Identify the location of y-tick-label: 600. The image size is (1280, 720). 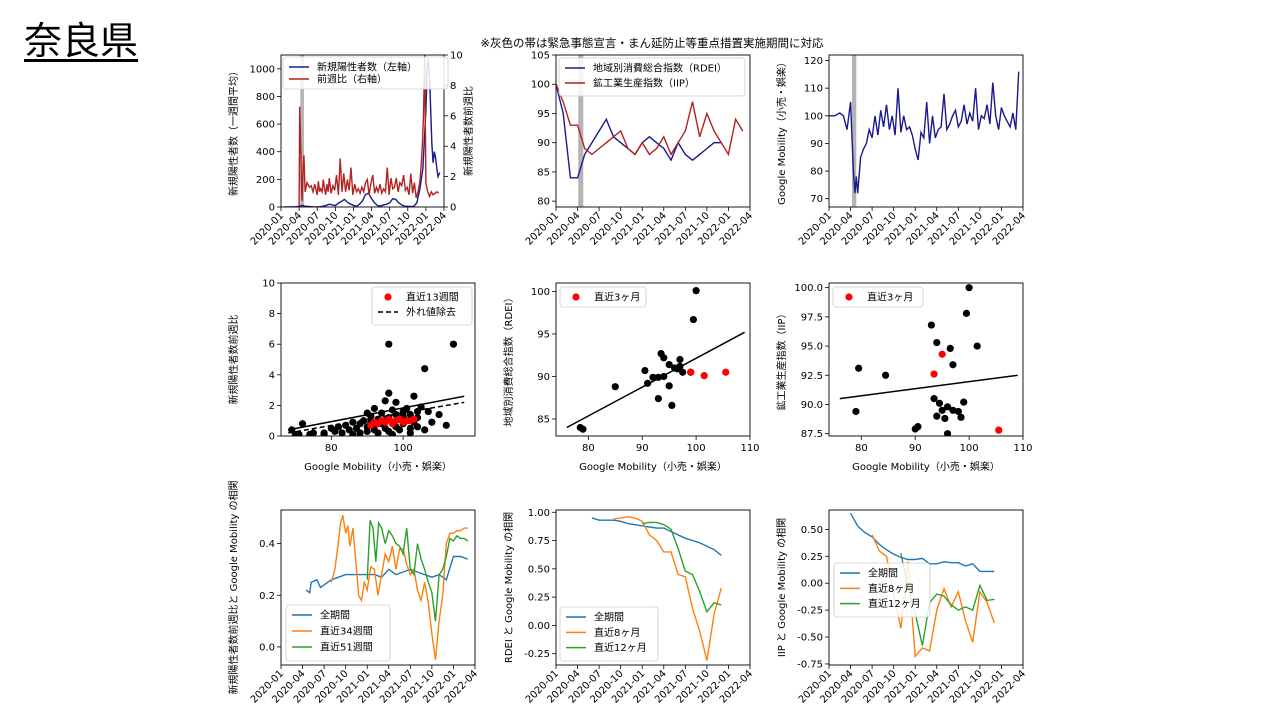
(265, 125).